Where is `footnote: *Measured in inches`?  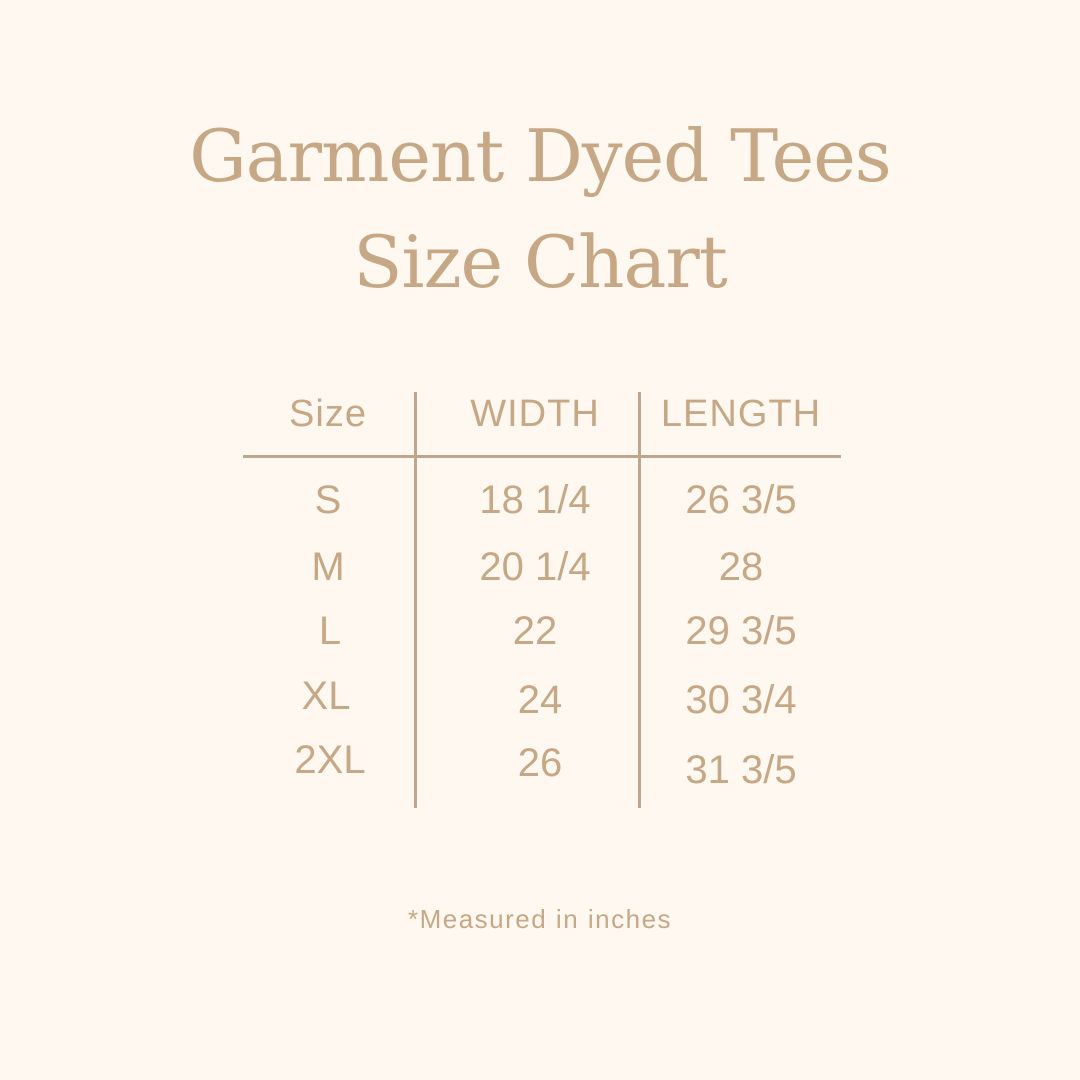
footnote: *Measured in inches is located at coordinates (540, 919).